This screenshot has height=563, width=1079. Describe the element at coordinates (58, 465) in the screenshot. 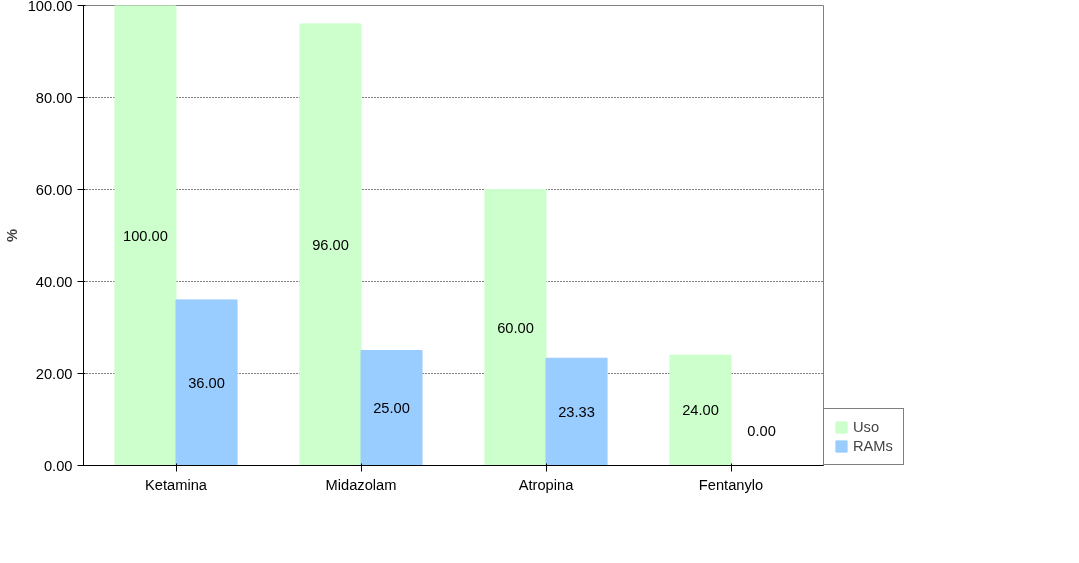

I see `y-tick-label: 0.00` at that location.